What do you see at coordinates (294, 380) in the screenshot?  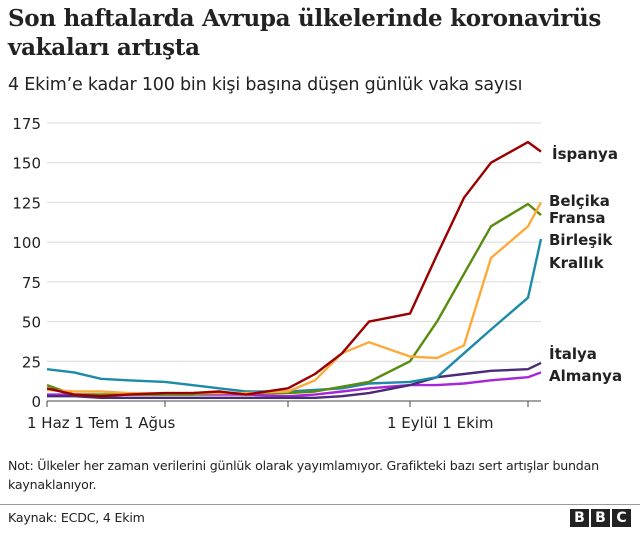 I see `series-line-i̇talya` at bounding box center [294, 380].